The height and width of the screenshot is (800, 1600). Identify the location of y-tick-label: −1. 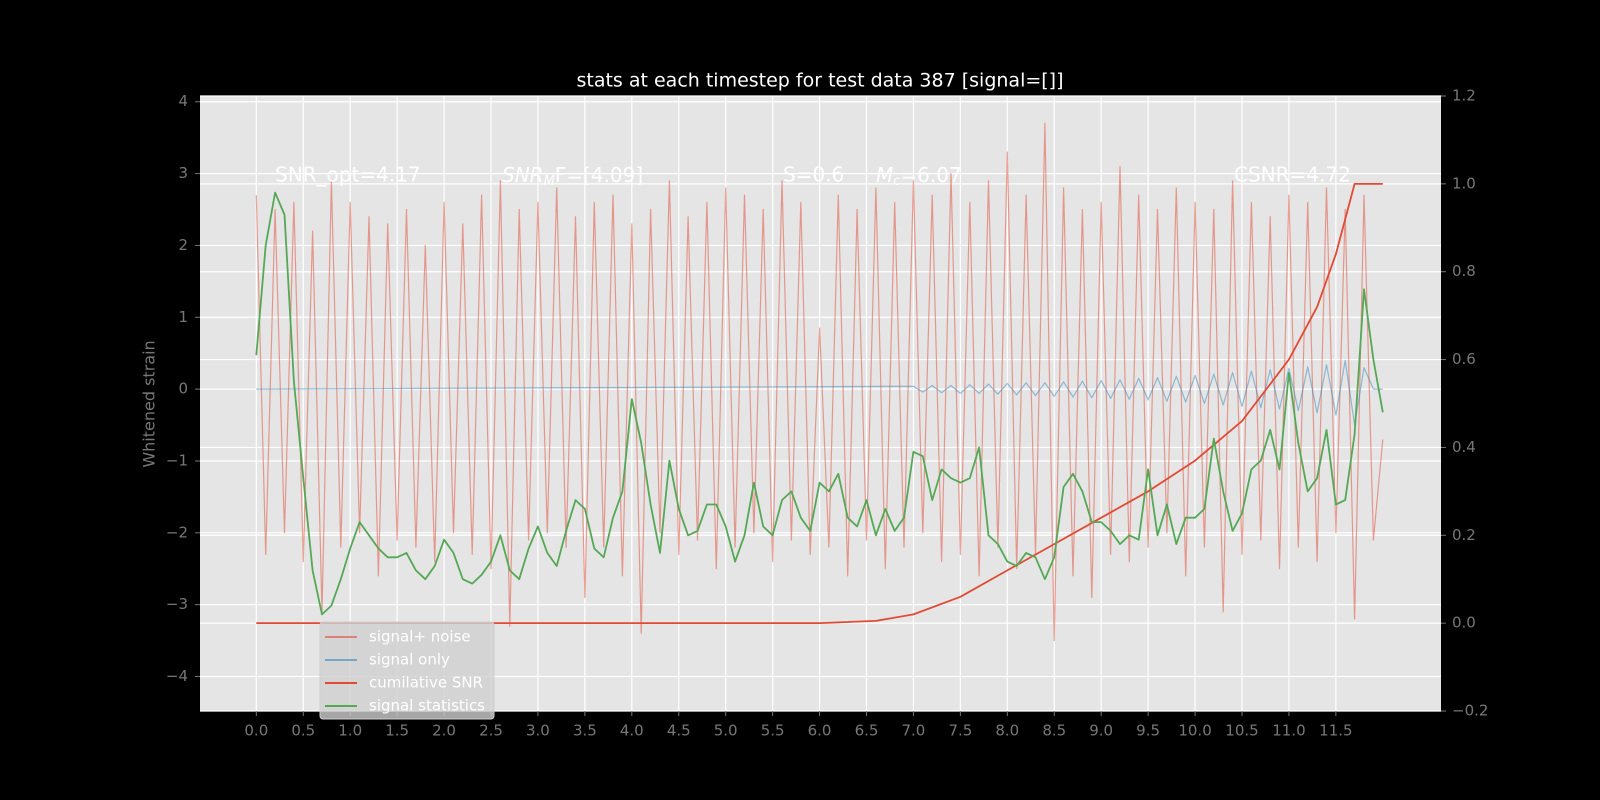
(177, 460).